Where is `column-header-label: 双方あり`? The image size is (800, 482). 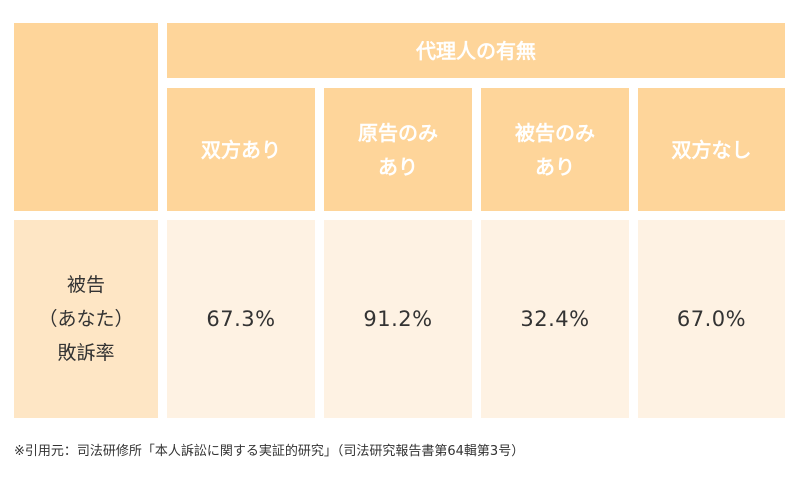 column-header-label: 双方あり is located at coordinates (241, 149).